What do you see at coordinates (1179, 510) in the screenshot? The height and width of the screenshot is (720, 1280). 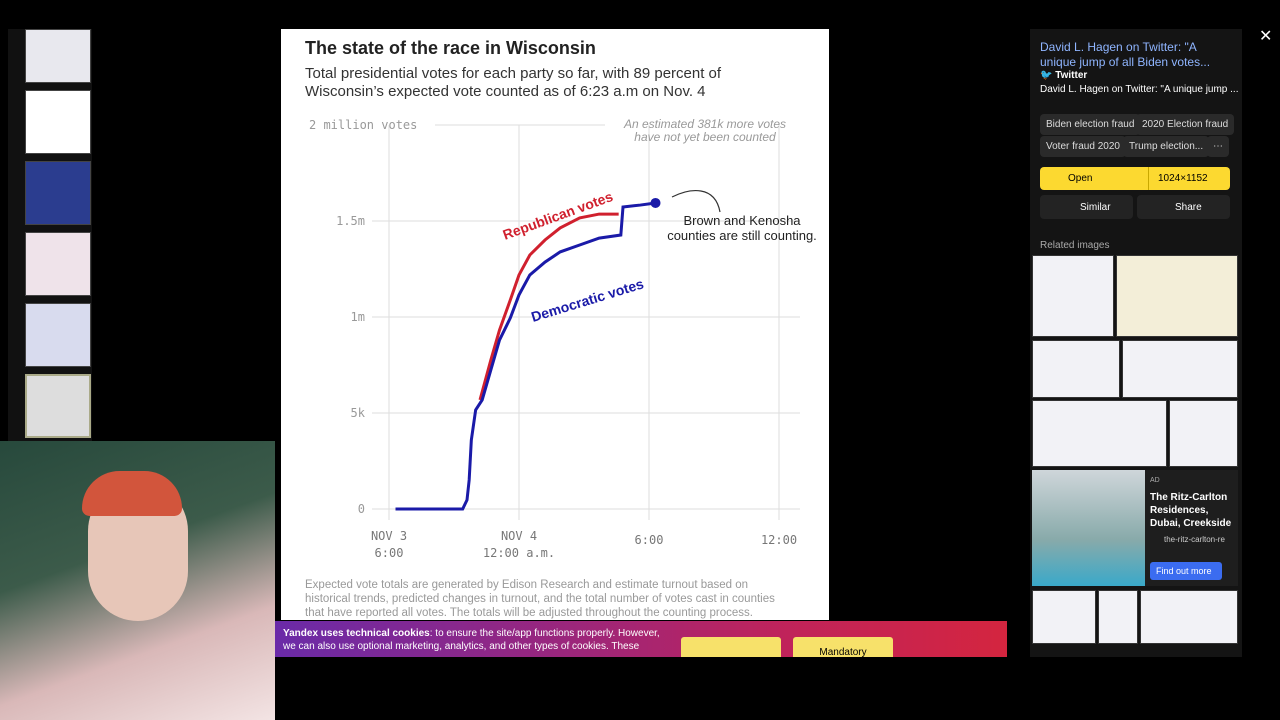 I see `ad-line: Residences,` at bounding box center [1179, 510].